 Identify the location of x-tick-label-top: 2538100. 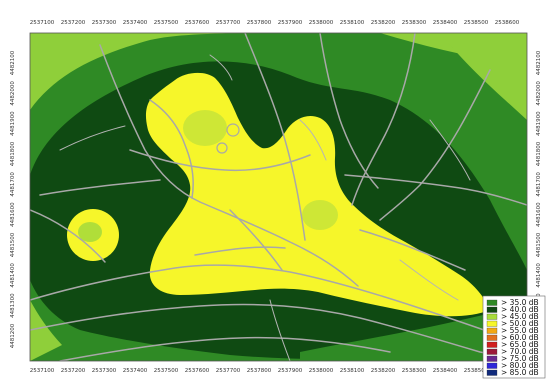
(352, 23).